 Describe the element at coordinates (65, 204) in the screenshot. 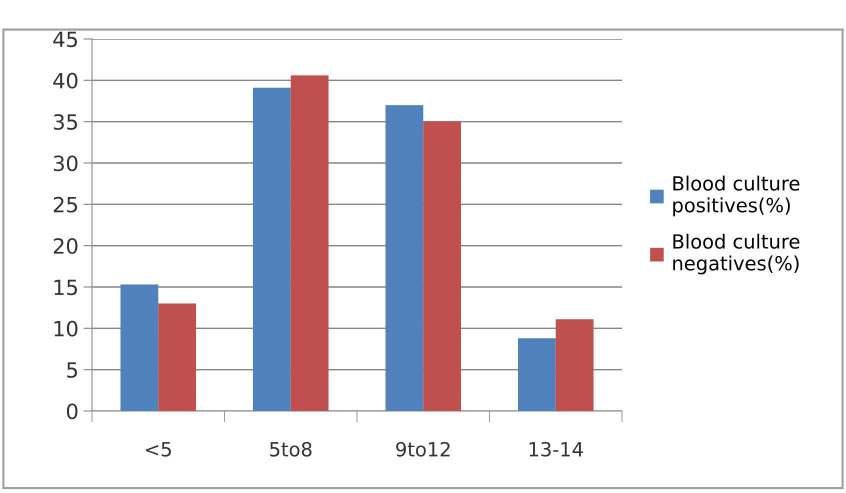

I see `y-tick-label: 25` at that location.